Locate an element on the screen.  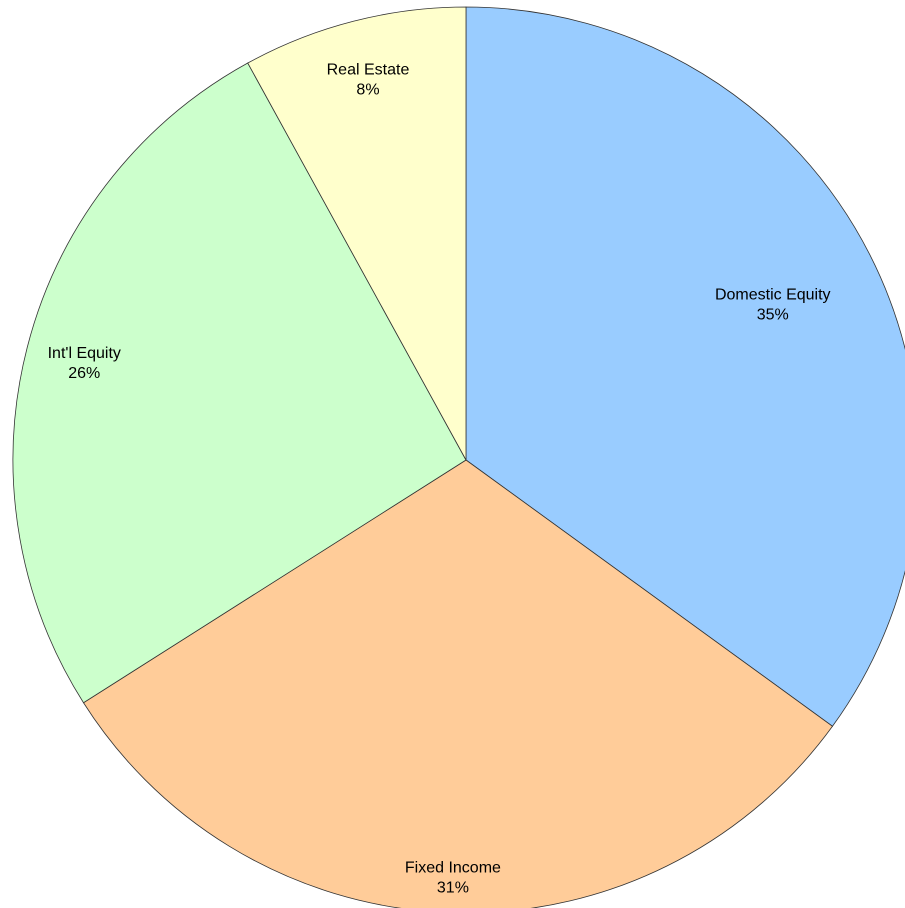
slice-name-label: Fixed Income is located at coordinates (453, 868).